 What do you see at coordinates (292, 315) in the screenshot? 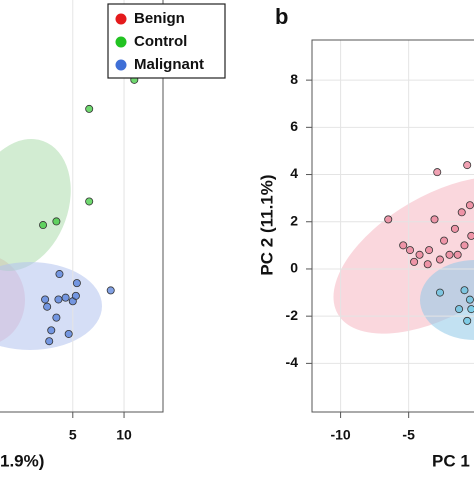
I see `y-tick-label: -2` at bounding box center [292, 315].